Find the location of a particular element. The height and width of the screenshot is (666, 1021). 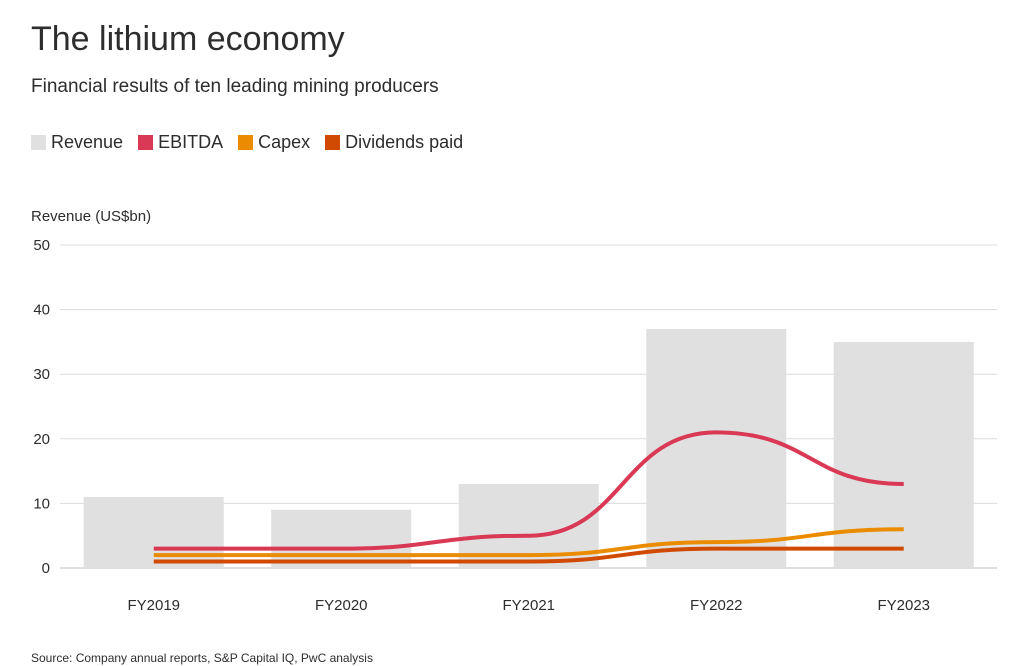

y-tick-label-10: 10 is located at coordinates (41, 503).